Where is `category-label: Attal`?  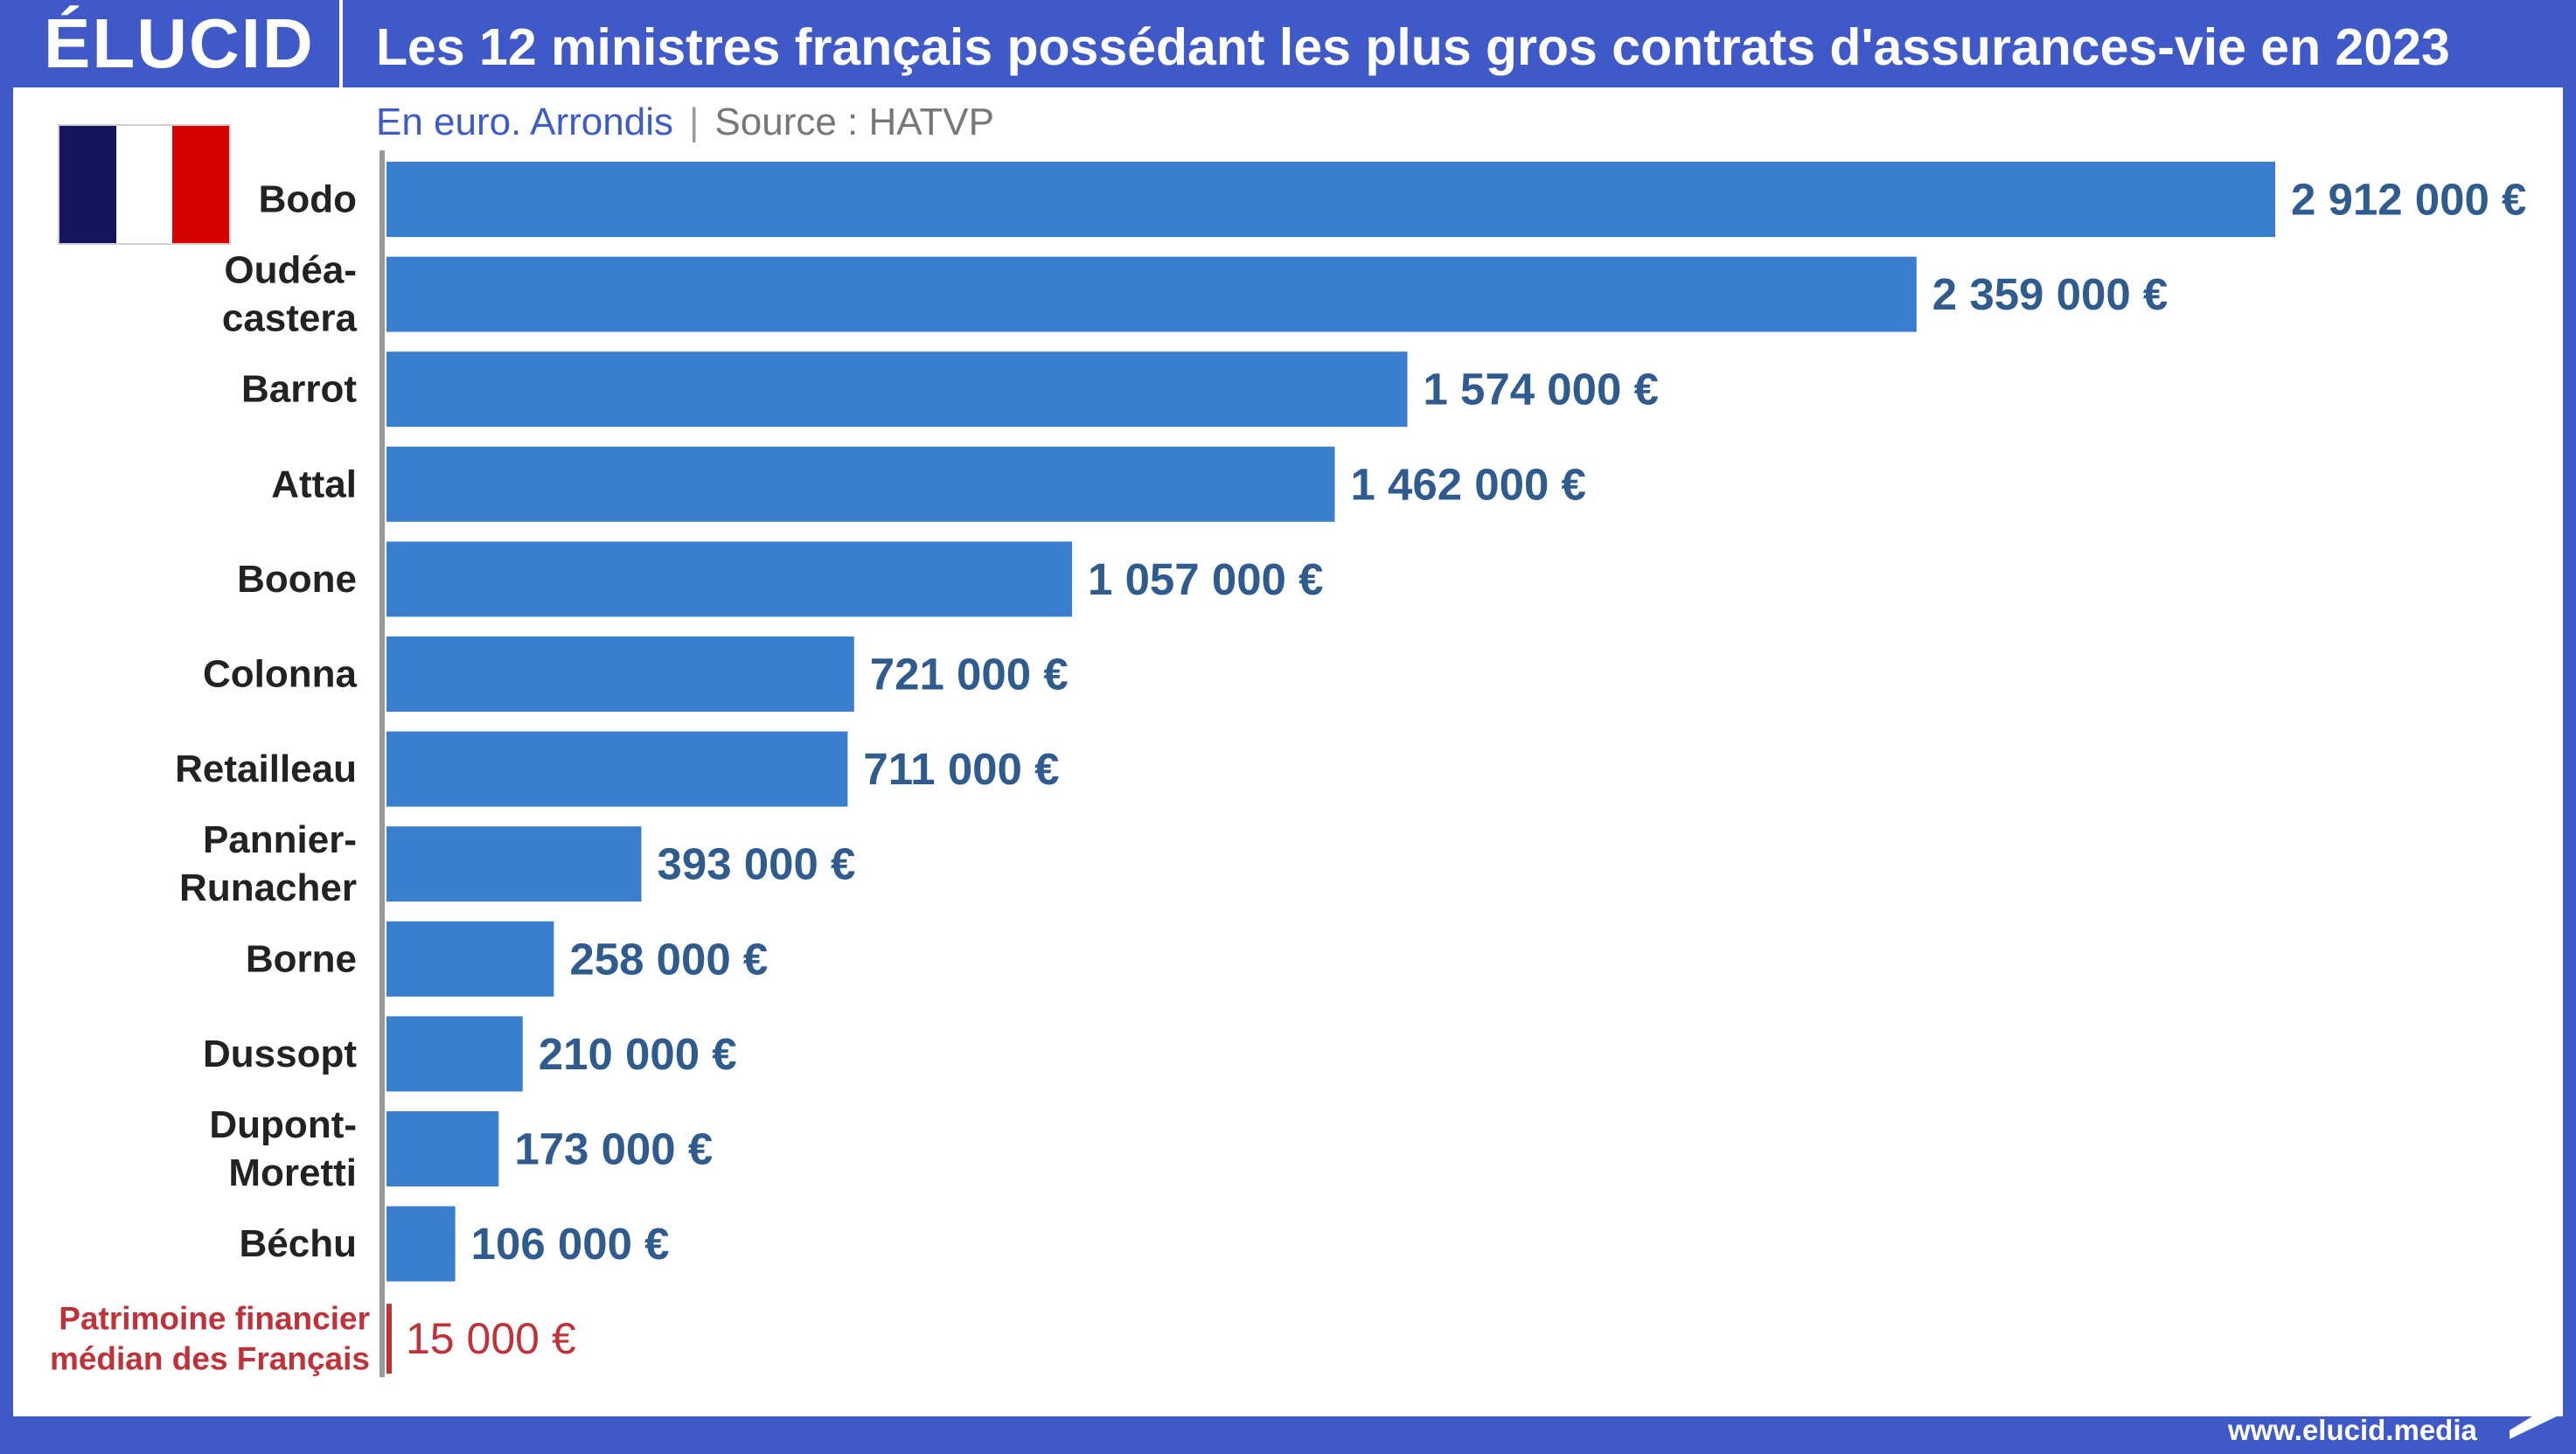
category-label: Attal is located at coordinates (314, 484).